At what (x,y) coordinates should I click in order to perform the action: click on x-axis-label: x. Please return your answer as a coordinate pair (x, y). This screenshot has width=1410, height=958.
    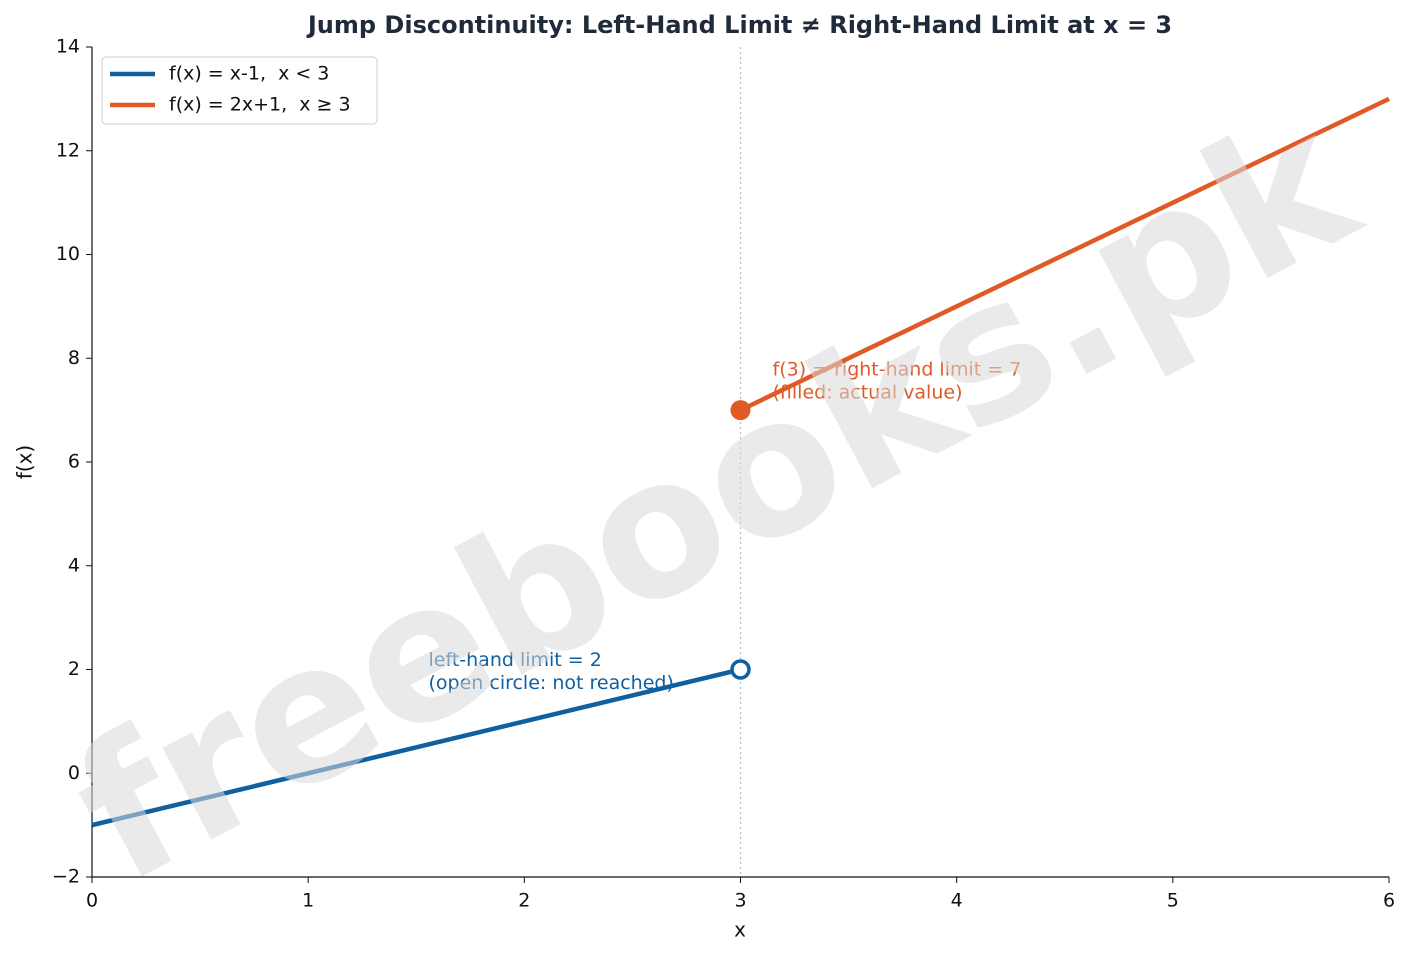
    Looking at the image, I should click on (740, 930).